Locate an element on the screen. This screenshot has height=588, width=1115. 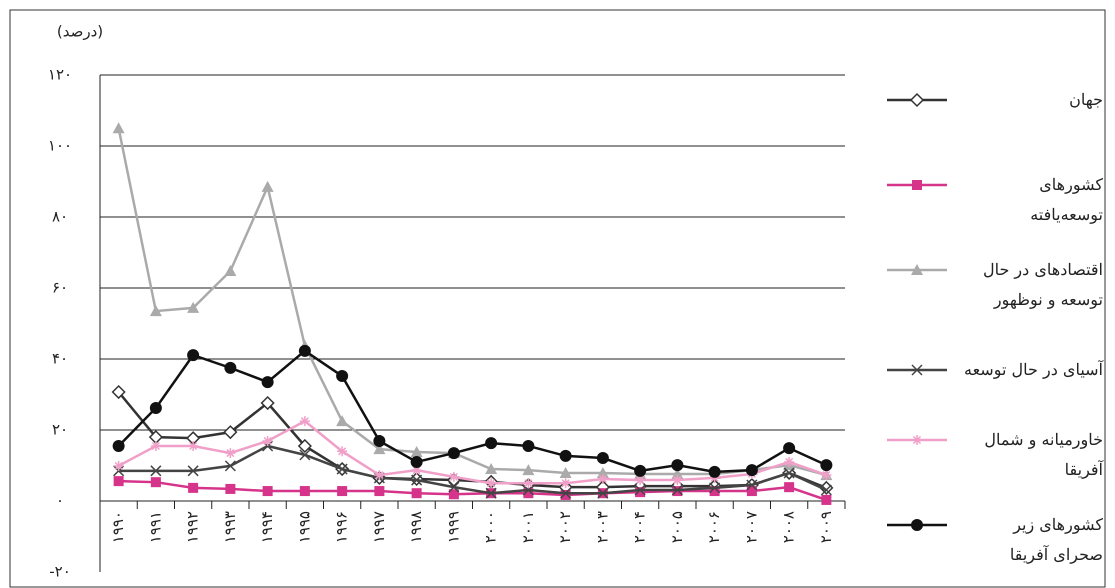
legend-label: کشورهای زیر صحرای آفریقا is located at coordinates (1056, 539).